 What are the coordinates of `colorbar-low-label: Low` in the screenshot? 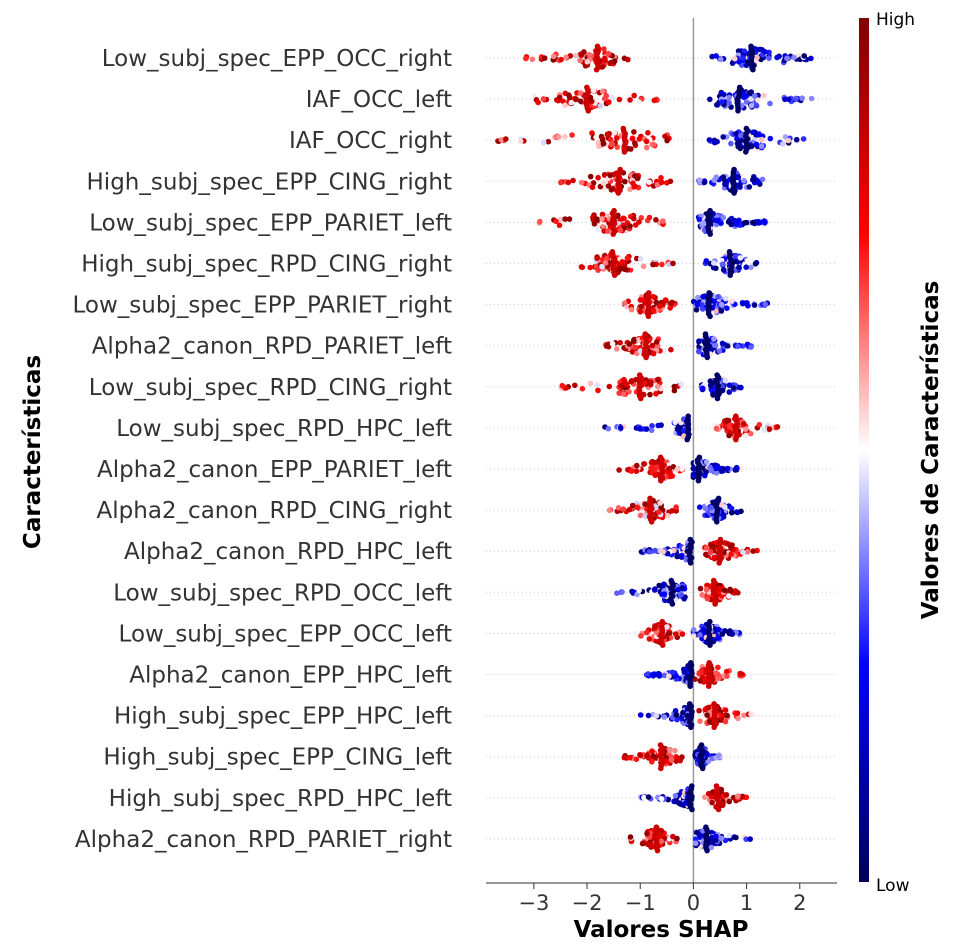 It's located at (893, 886).